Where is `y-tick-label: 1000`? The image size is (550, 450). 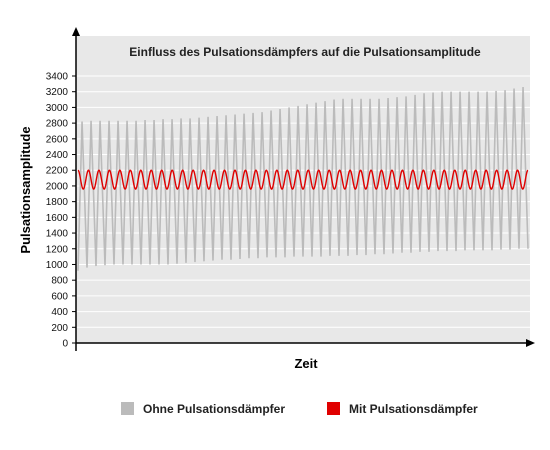 y-tick-label: 1000 is located at coordinates (57, 265).